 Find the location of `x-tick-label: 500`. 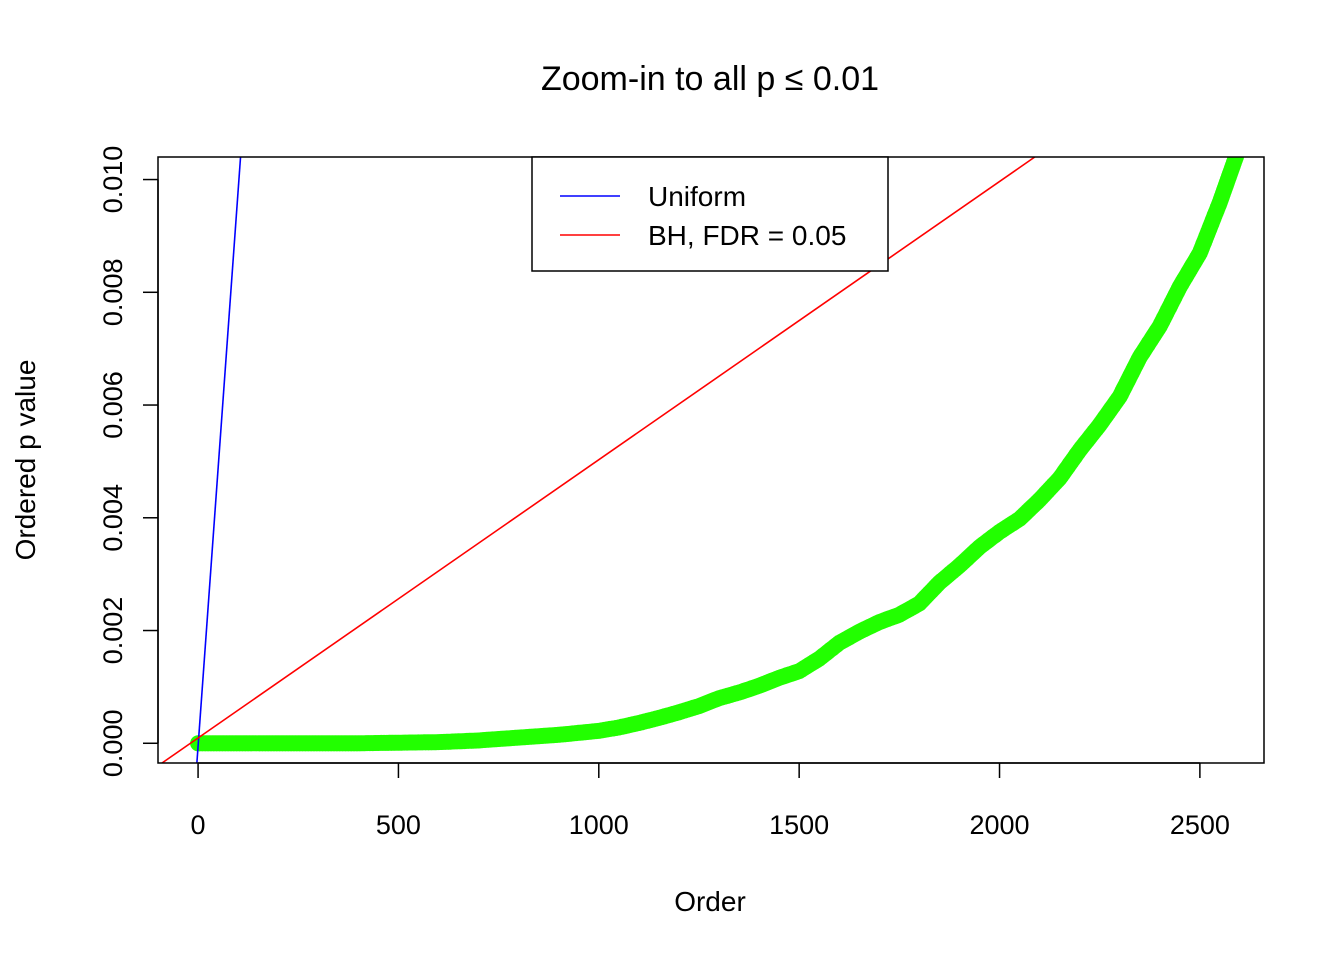

x-tick-label: 500 is located at coordinates (398, 825).